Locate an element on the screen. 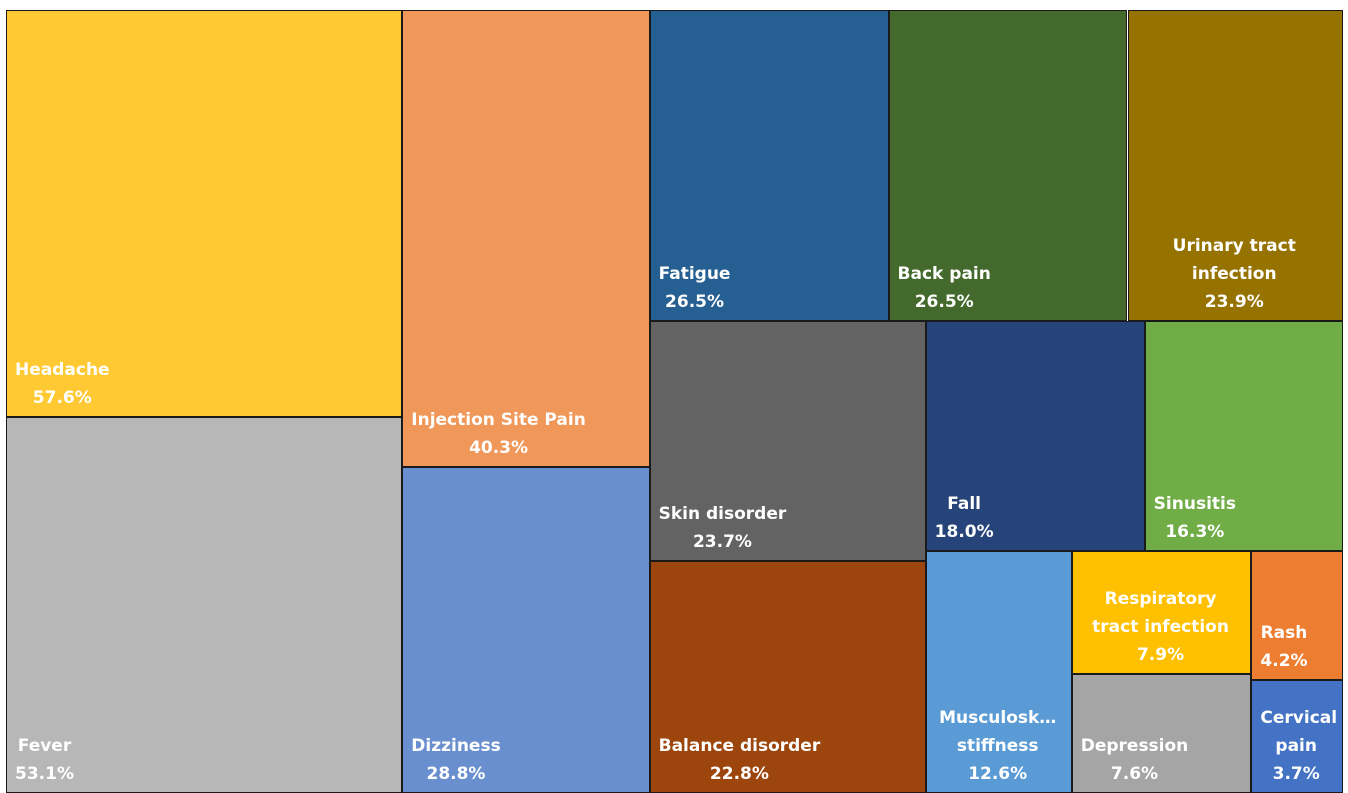 Image resolution: width=1348 pixels, height=793 pixels. value-label: 28.8% is located at coordinates (456, 773).